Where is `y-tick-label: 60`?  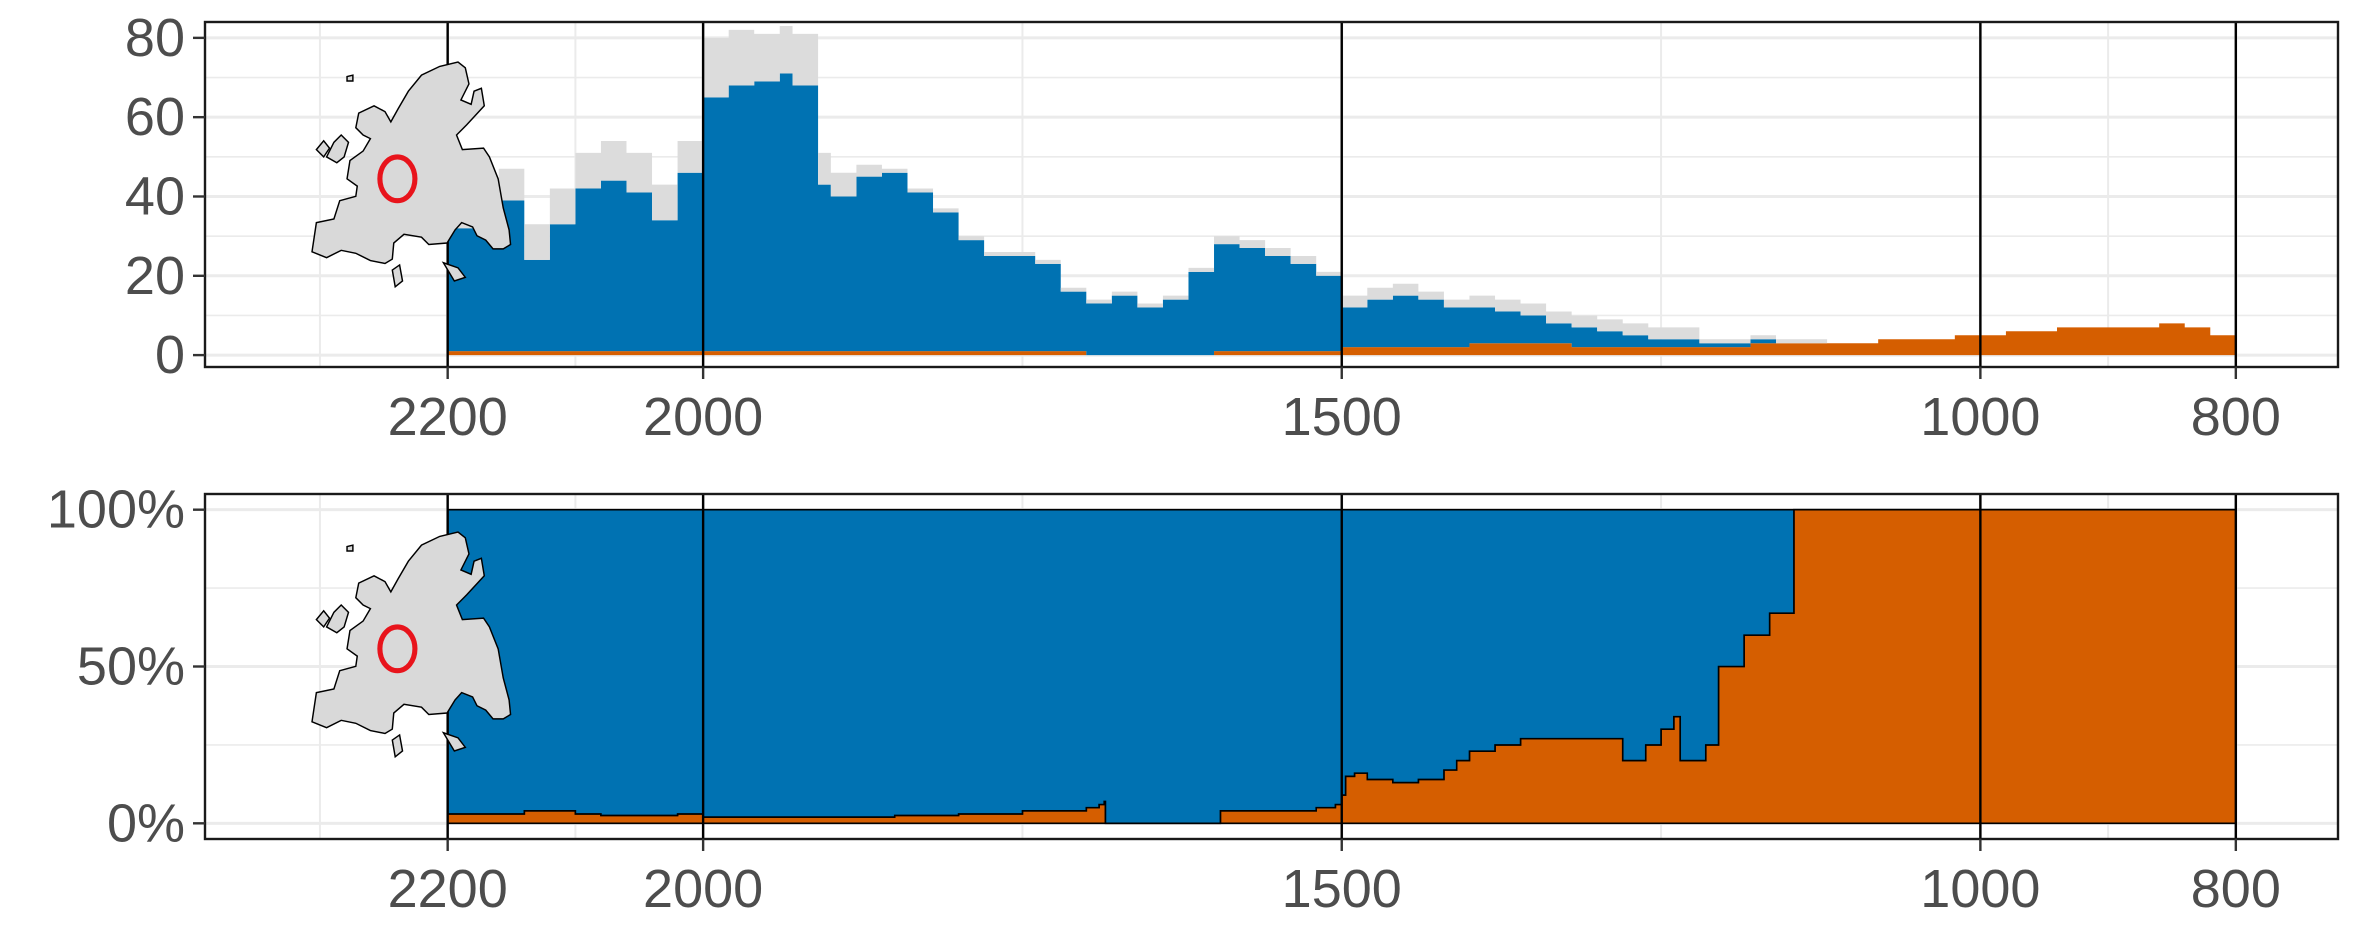 y-tick-label: 60 is located at coordinates (155, 117).